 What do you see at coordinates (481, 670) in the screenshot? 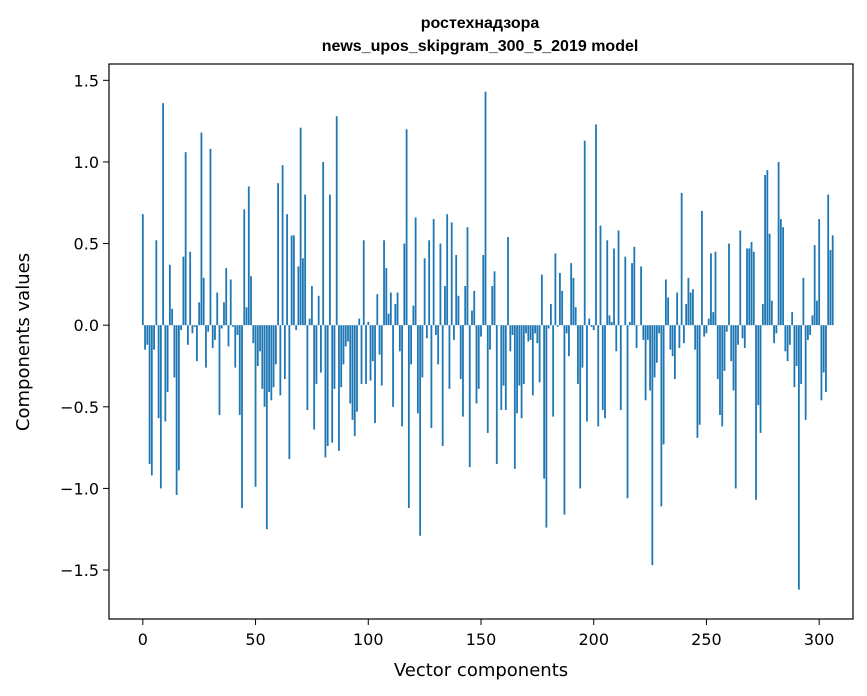
I see `x-axis-label: Vector components` at bounding box center [481, 670].